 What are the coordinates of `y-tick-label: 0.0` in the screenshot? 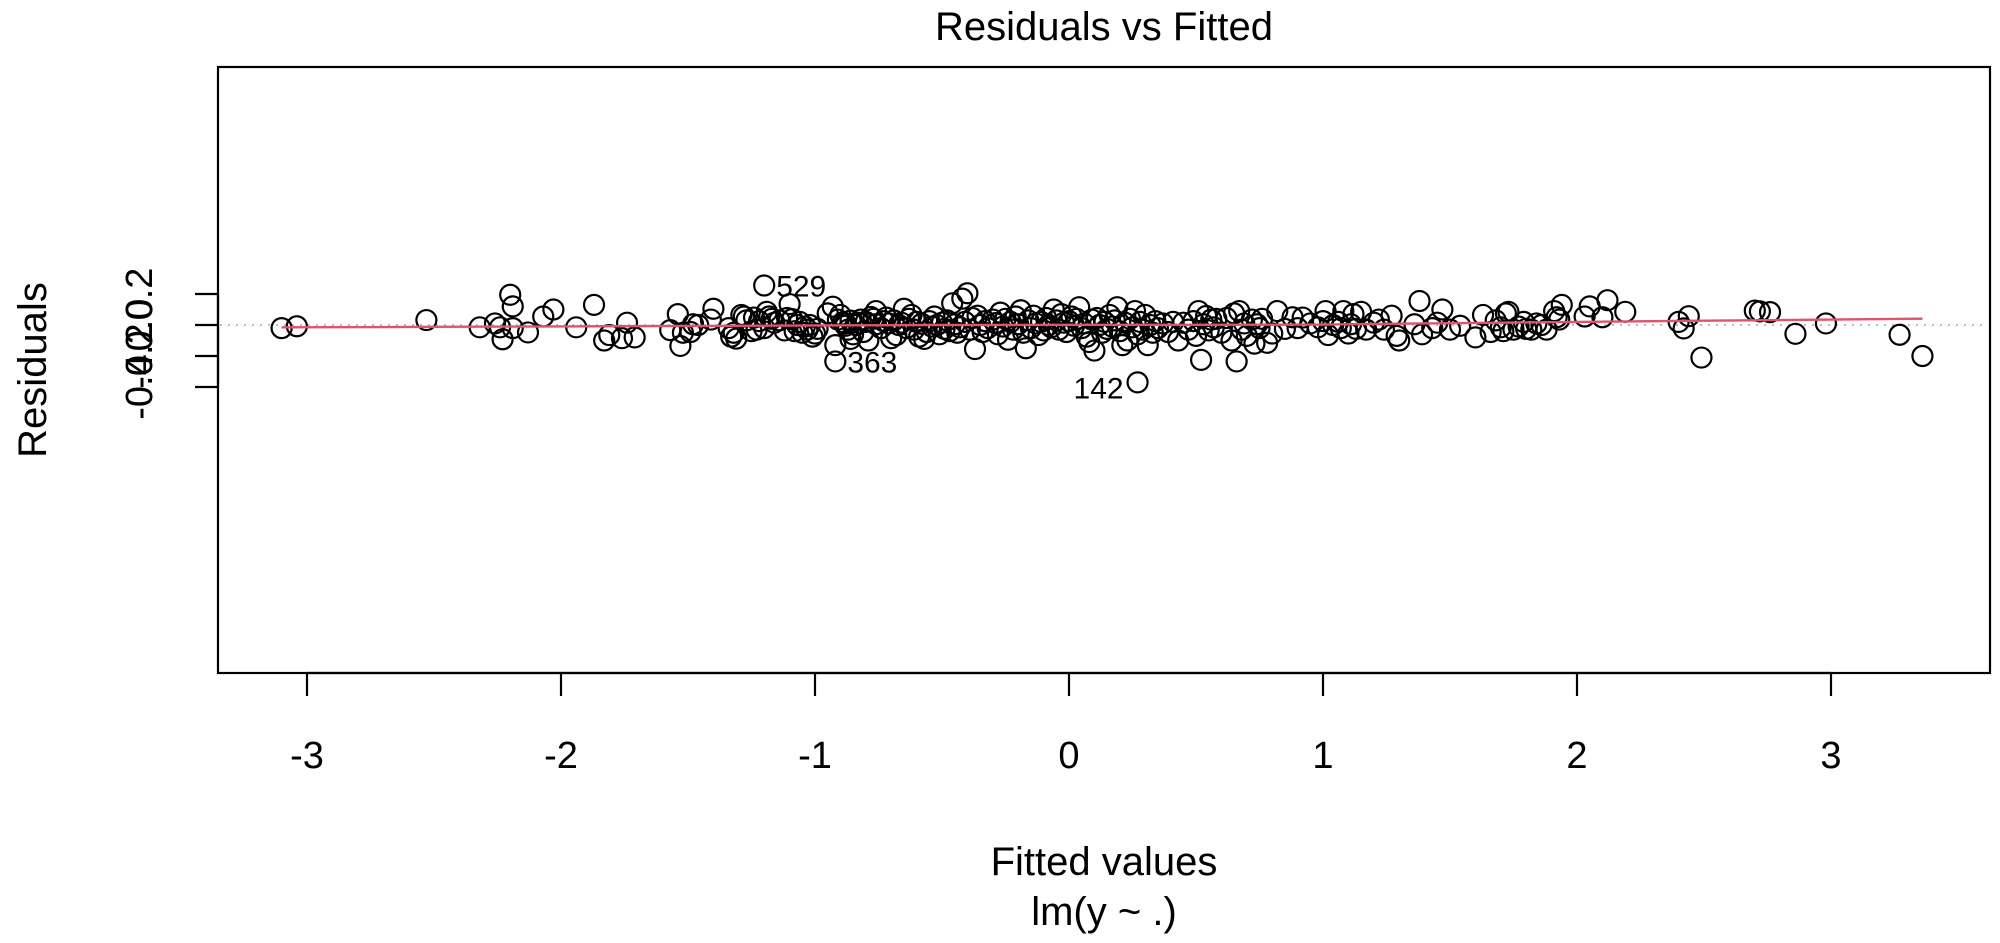 It's located at (140, 325).